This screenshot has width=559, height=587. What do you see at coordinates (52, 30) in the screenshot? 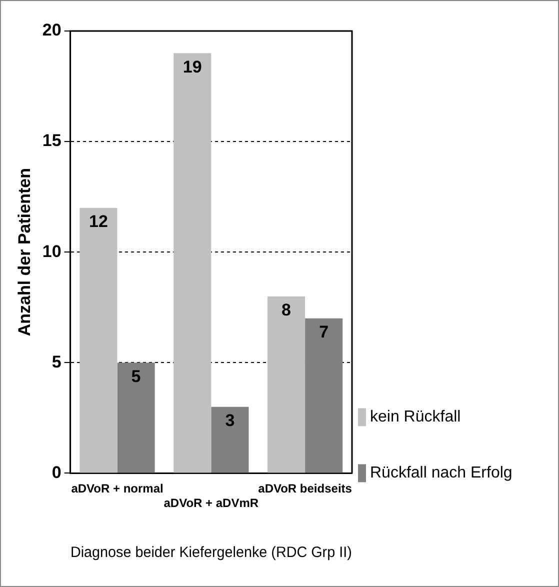
I see `y-tick-label: 20` at bounding box center [52, 30].